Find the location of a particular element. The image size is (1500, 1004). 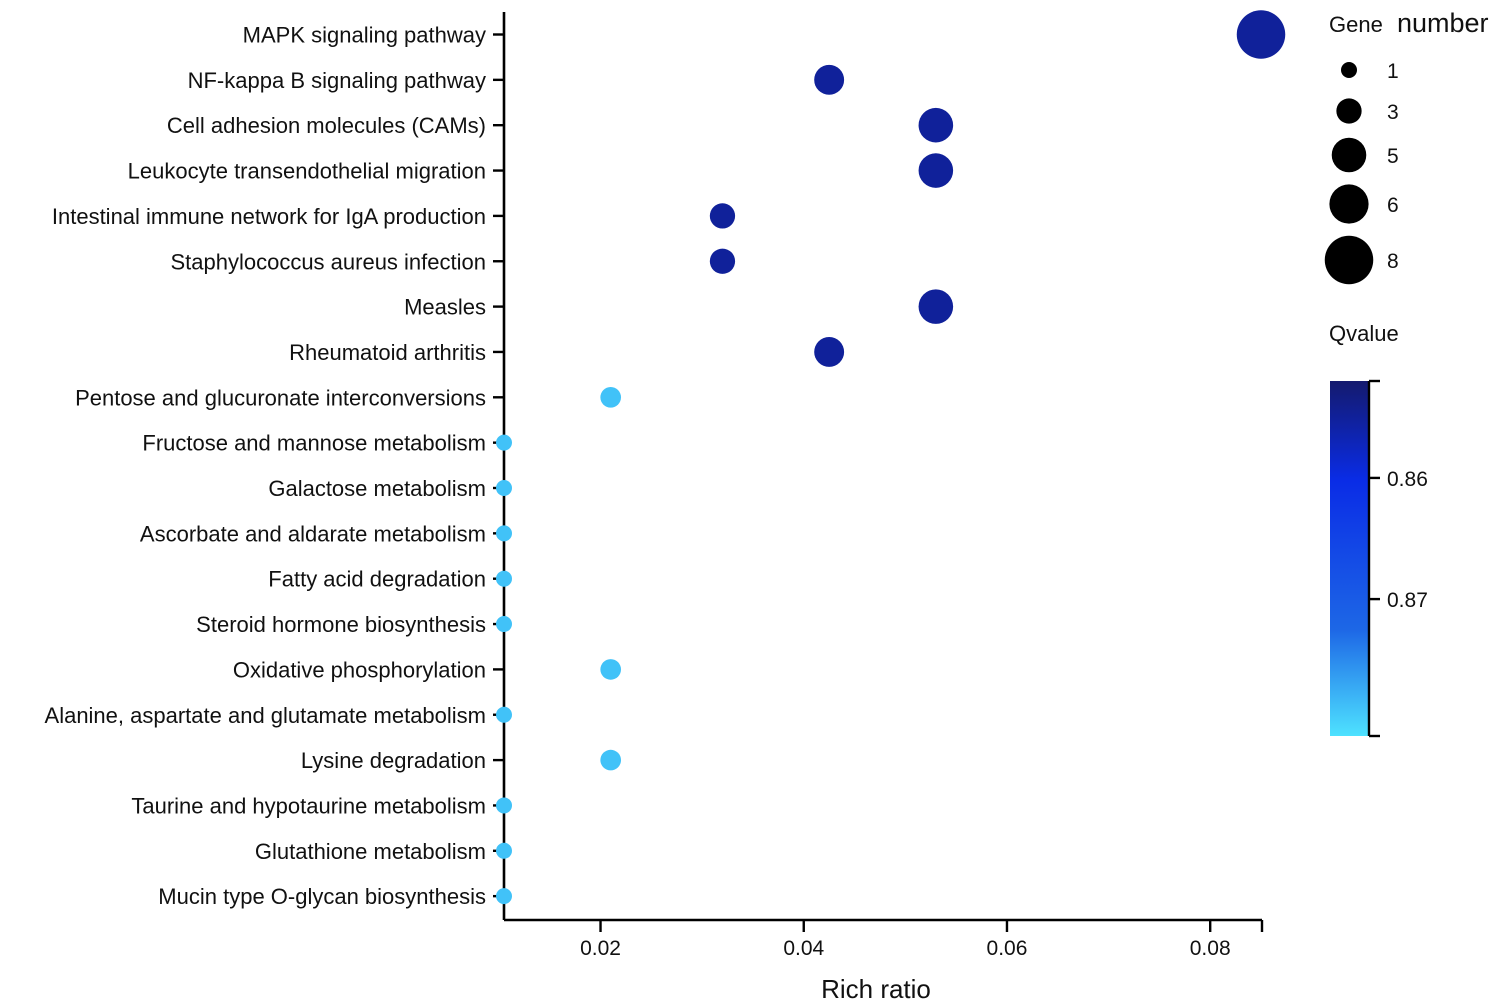

point-fatty-acid-degradation is located at coordinates (504, 578).